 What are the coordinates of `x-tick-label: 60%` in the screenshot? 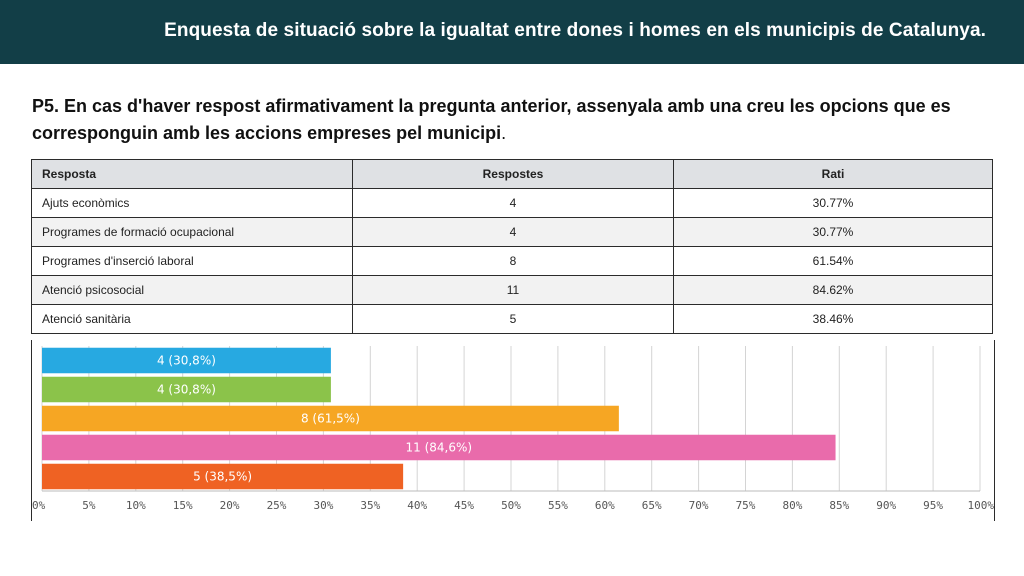 It's located at (605, 505).